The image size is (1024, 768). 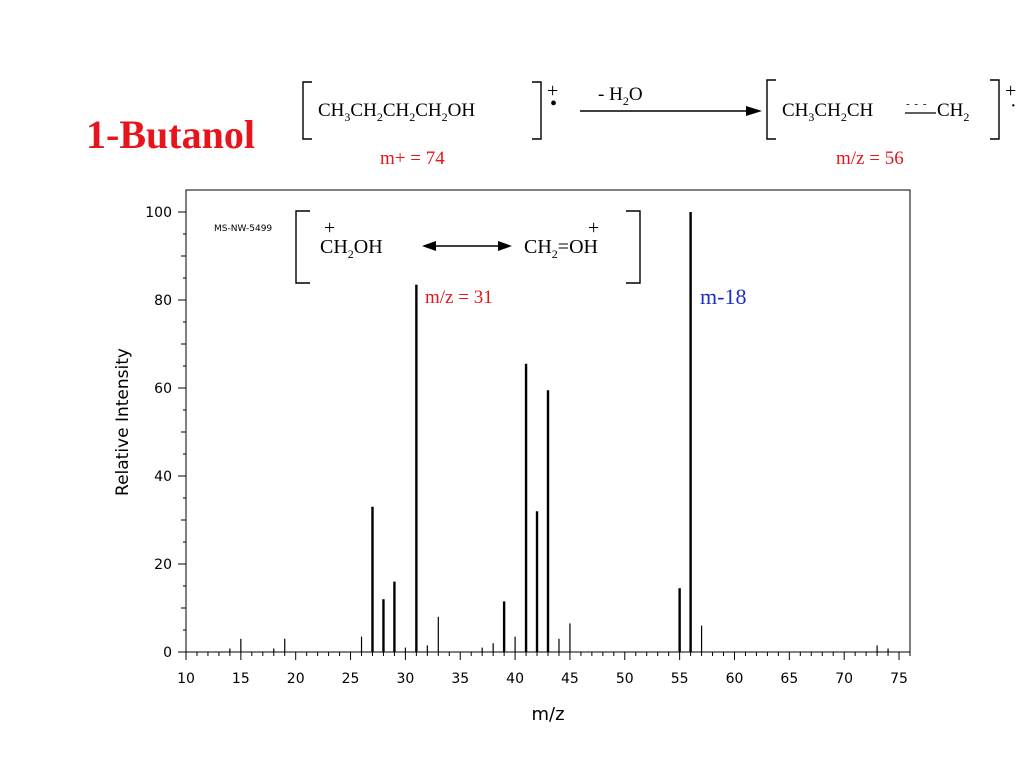 I want to click on inset-left-charge: +, so click(x=329, y=228).